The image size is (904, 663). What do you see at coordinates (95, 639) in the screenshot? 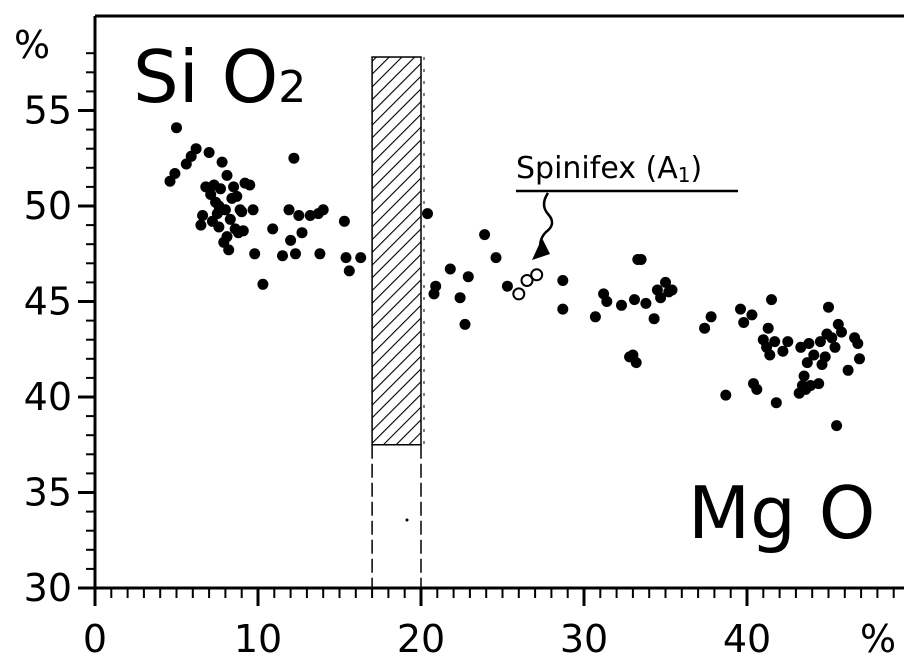
I see `x-tick-label: 0` at bounding box center [95, 639].